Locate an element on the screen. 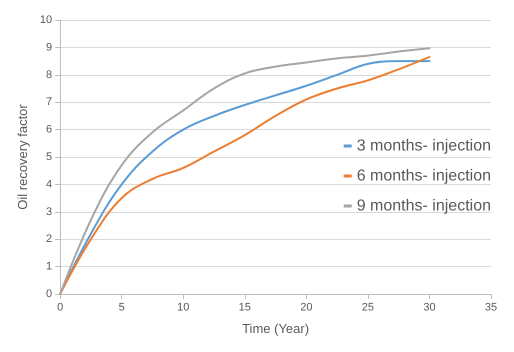  y-tick-label: 4 is located at coordinates (49, 184).